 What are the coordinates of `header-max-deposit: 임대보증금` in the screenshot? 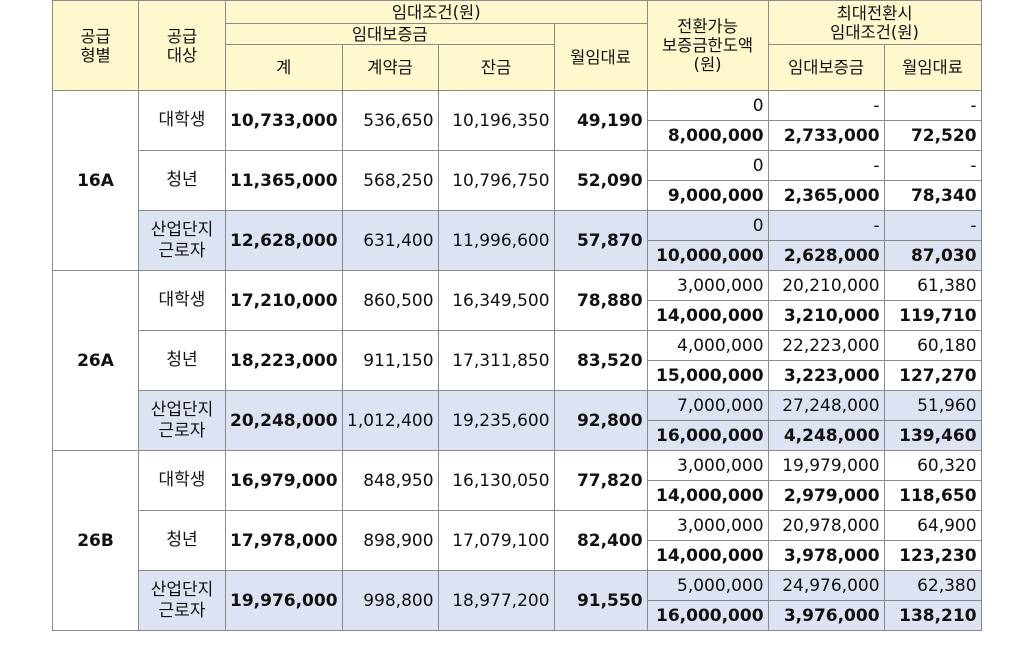 It's located at (826, 67).